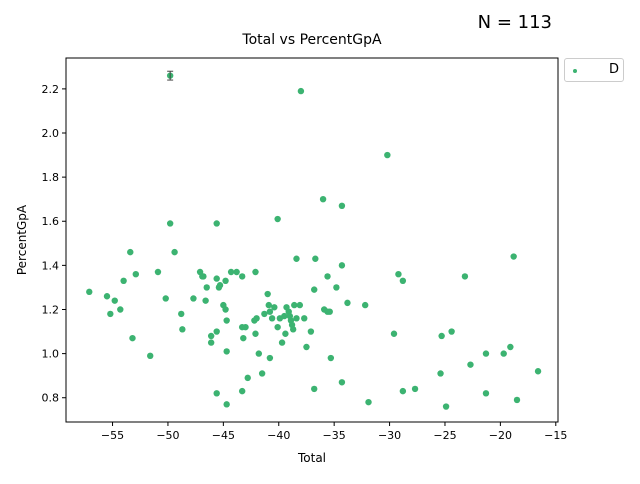 This screenshot has width=640, height=484. Describe the element at coordinates (500, 435) in the screenshot. I see `x-tick-label: −20` at that location.